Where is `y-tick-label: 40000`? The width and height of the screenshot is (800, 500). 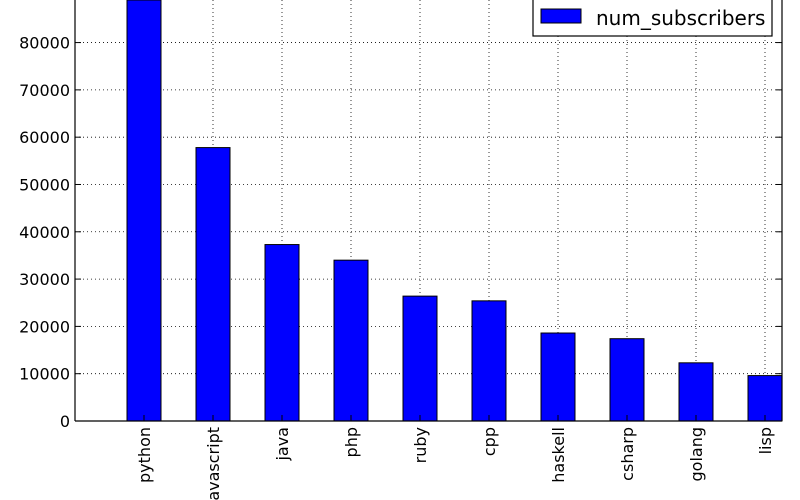
y-tick-label: 40000 is located at coordinates (44, 232).